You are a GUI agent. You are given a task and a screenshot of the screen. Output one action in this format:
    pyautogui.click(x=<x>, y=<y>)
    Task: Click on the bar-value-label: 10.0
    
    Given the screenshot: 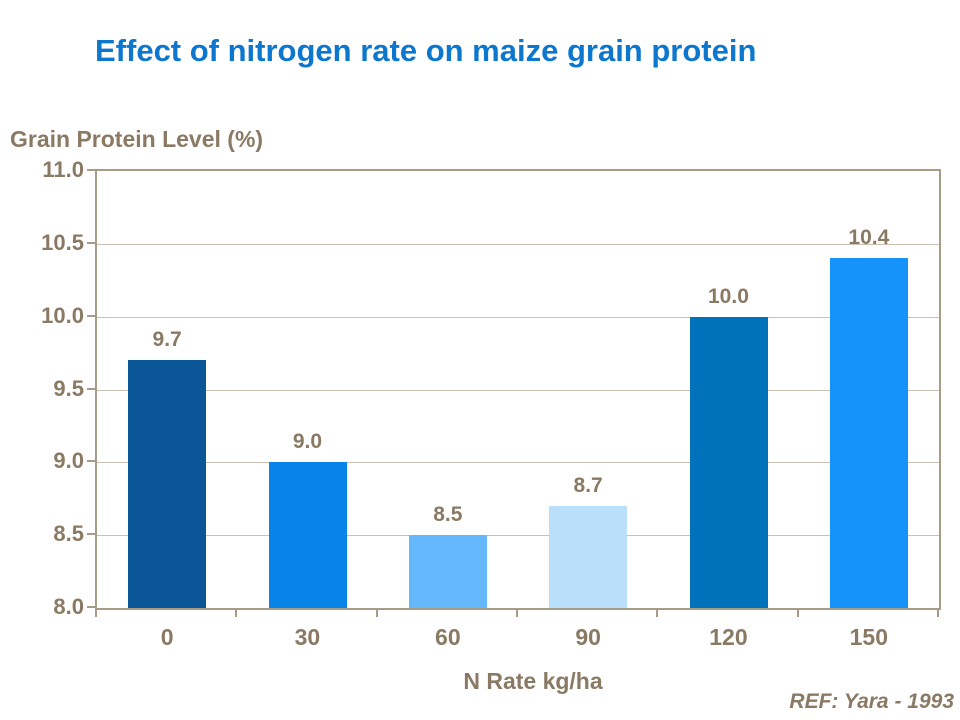 What is the action you would take?
    pyautogui.click(x=728, y=296)
    